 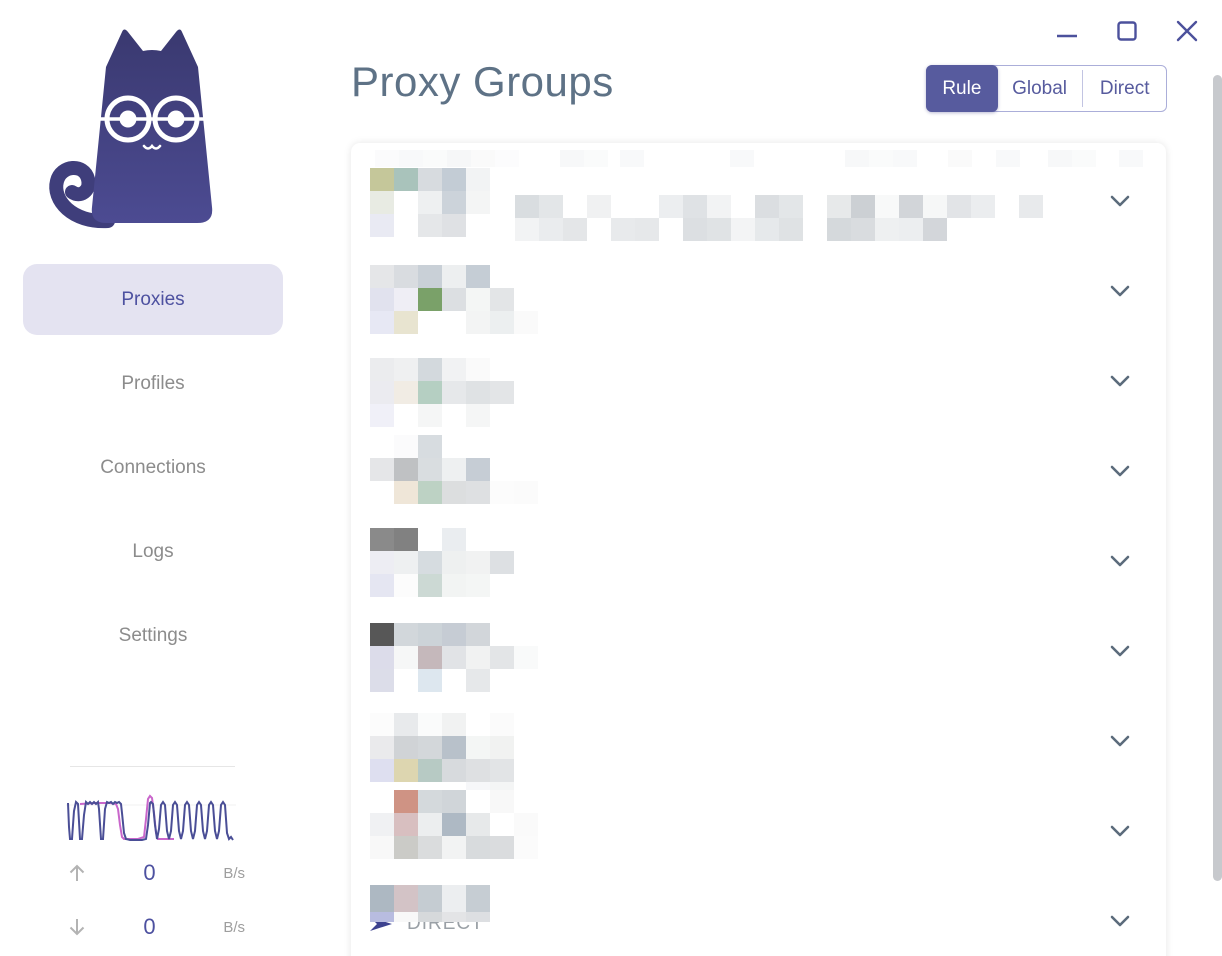 I want to click on down-arrow-icon, so click(x=77, y=927).